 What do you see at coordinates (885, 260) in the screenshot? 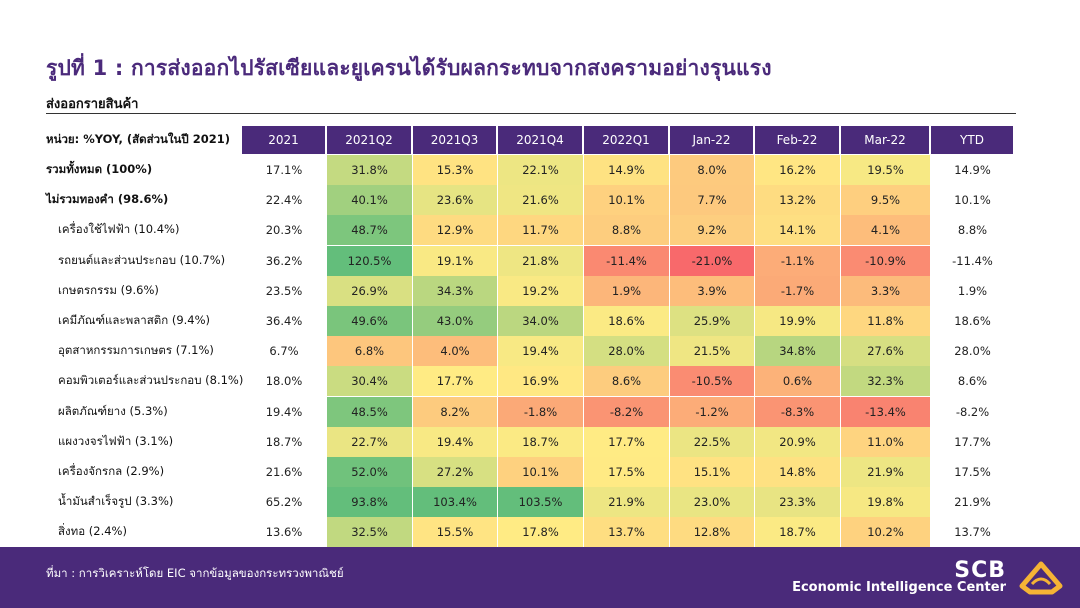
I see `table-cell: -10.9%` at bounding box center [885, 260].